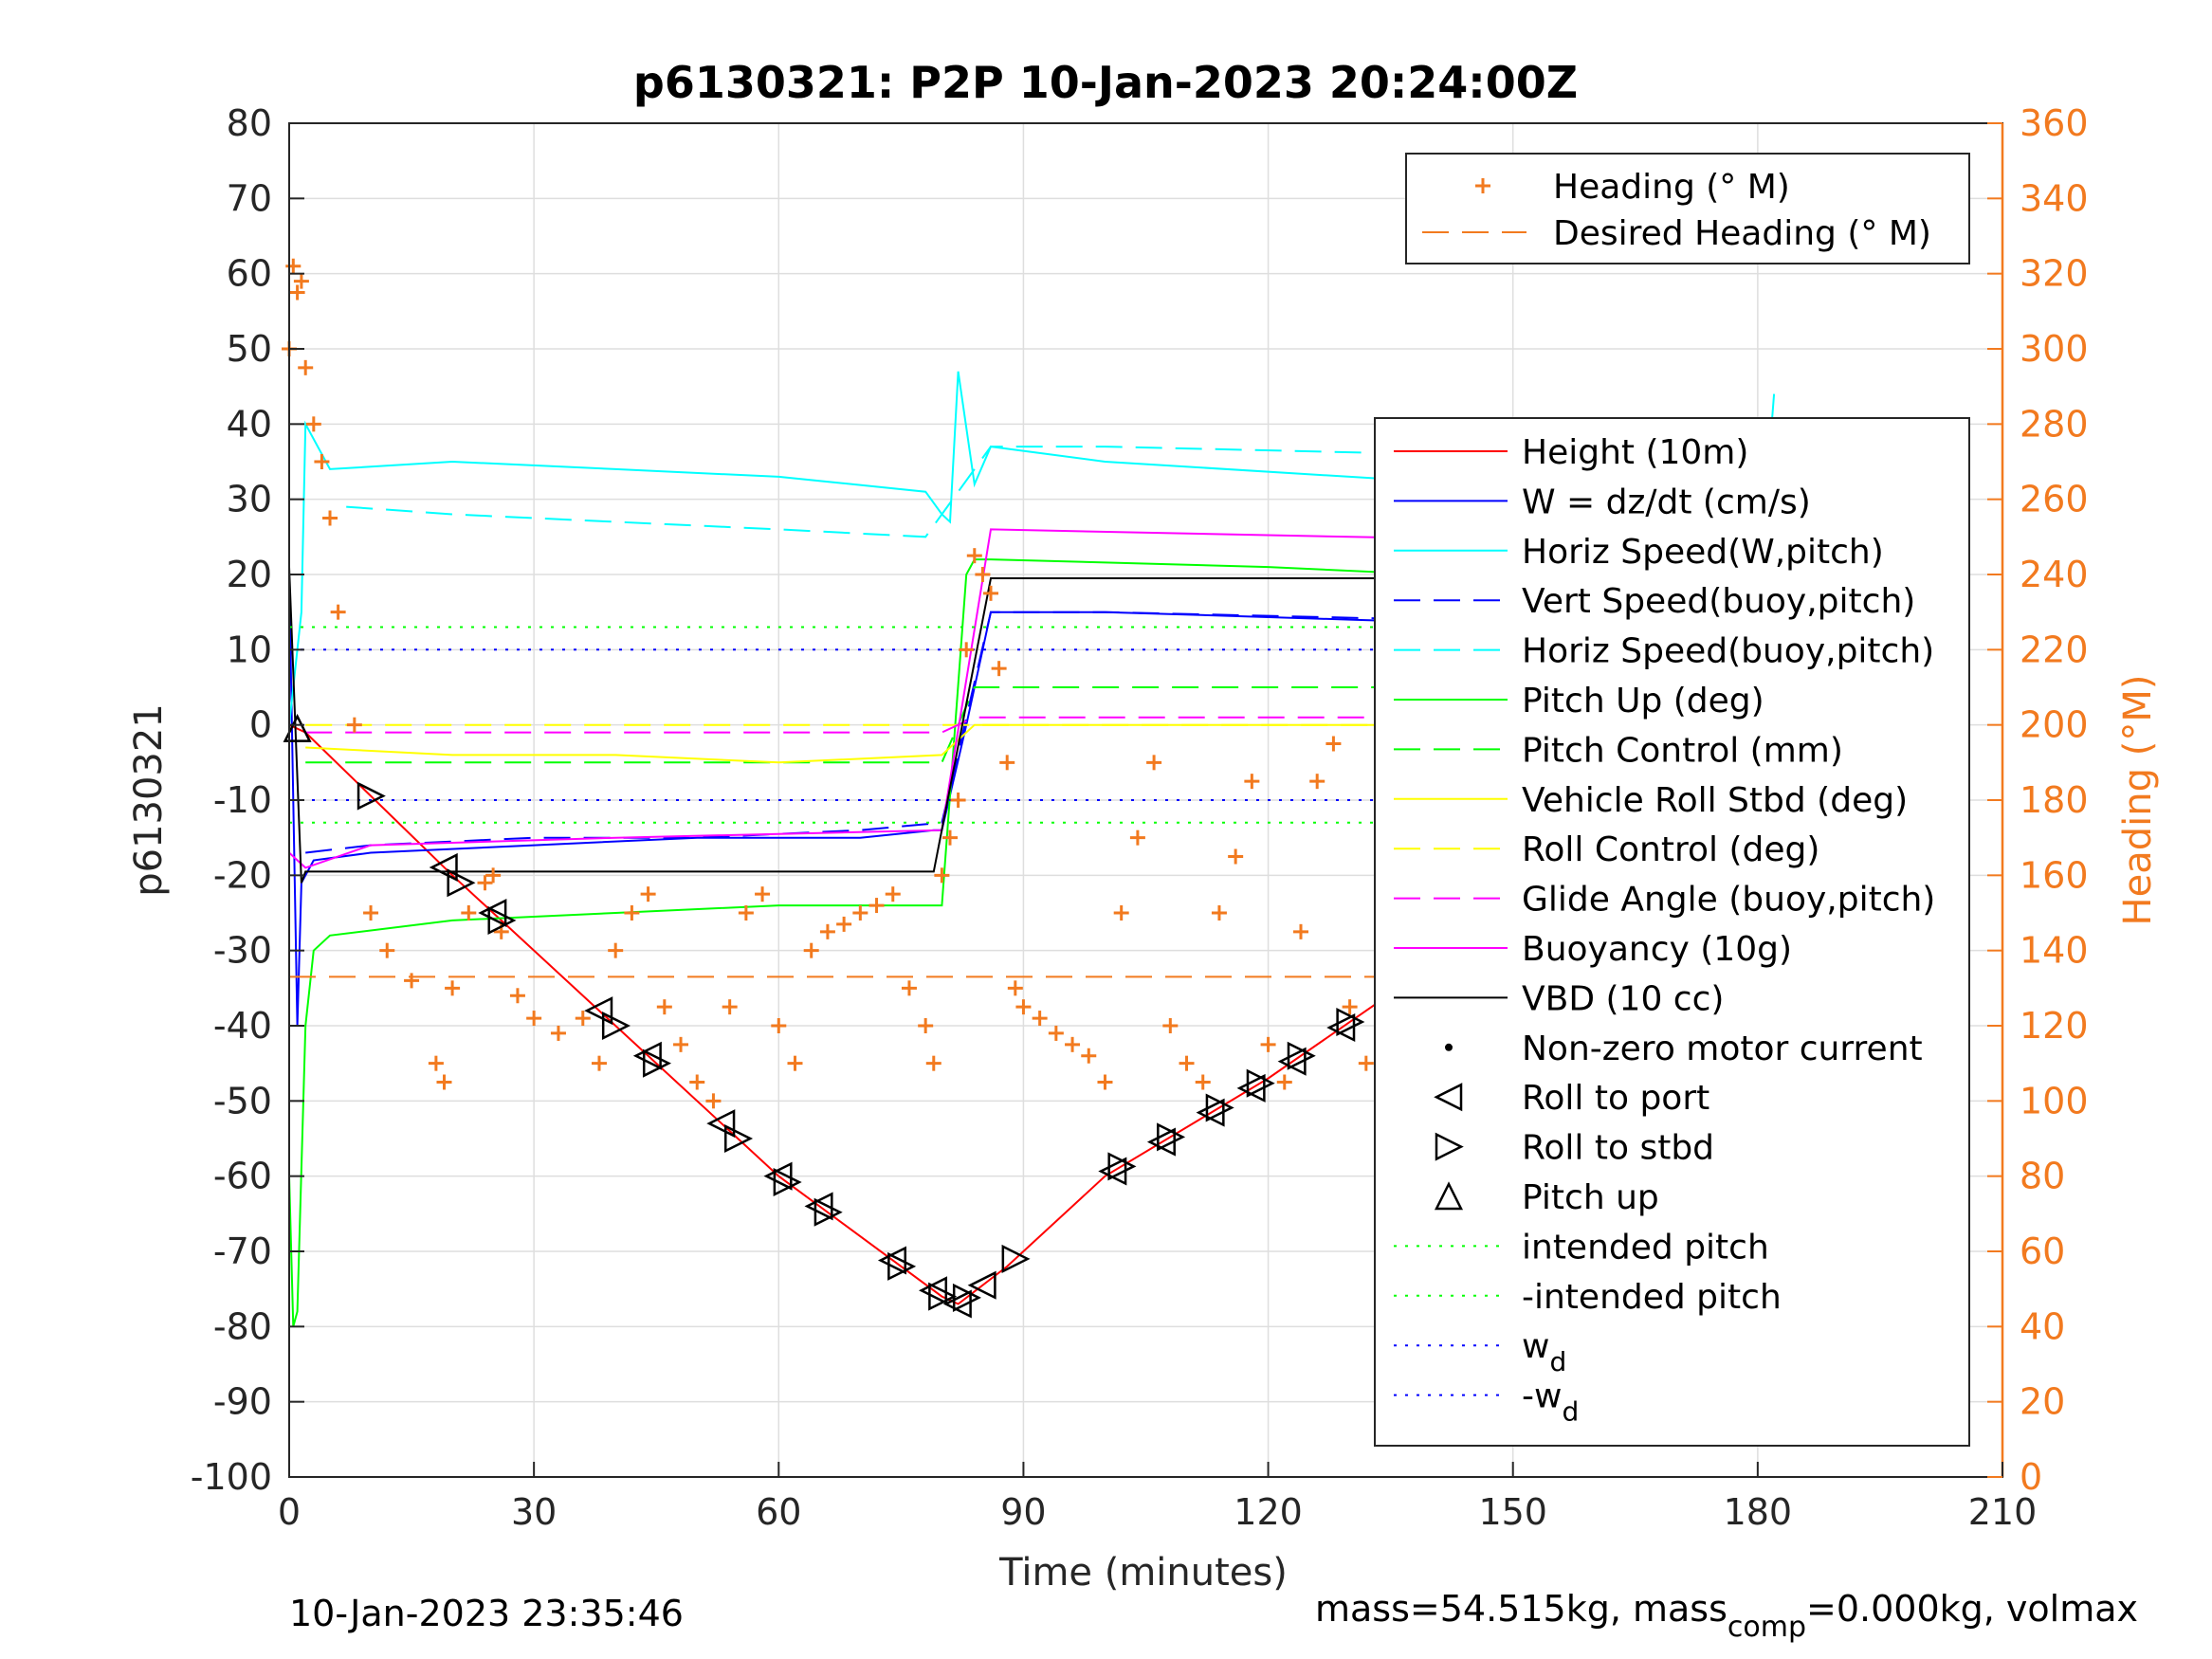 This screenshot has width=2212, height=1659. What do you see at coordinates (1722, 1049) in the screenshot?
I see `legend-entry: Non-zero motor current` at bounding box center [1722, 1049].